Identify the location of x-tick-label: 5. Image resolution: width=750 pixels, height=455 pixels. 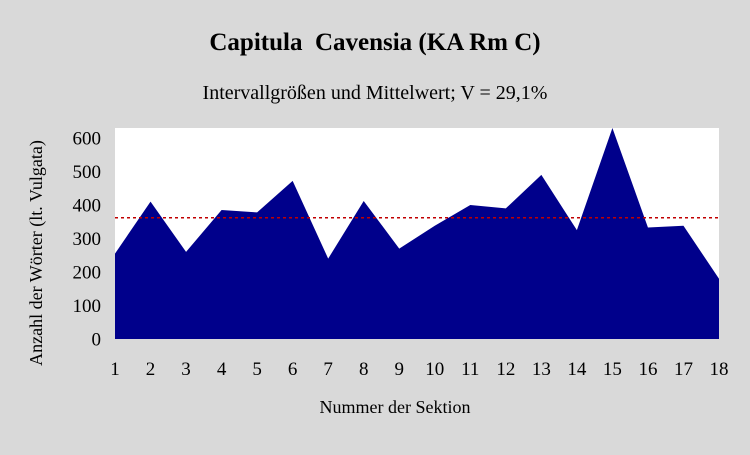
(257, 369).